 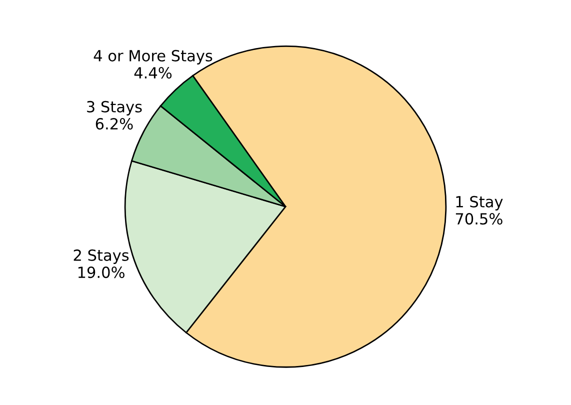 I want to click on slice-label: 2 Stays, so click(x=101, y=256).